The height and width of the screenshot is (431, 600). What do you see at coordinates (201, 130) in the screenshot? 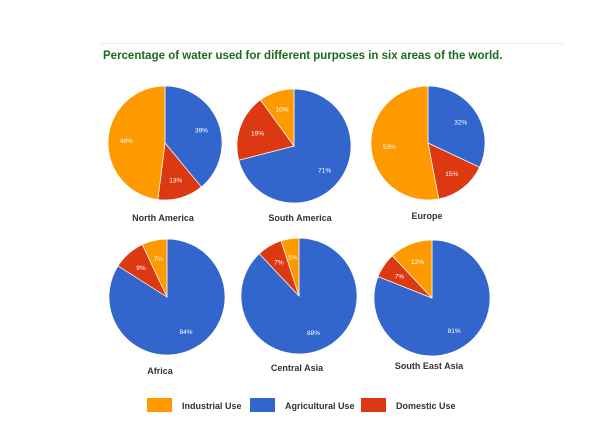
I see `data-label-north-america-agricultural-use: 39%` at bounding box center [201, 130].